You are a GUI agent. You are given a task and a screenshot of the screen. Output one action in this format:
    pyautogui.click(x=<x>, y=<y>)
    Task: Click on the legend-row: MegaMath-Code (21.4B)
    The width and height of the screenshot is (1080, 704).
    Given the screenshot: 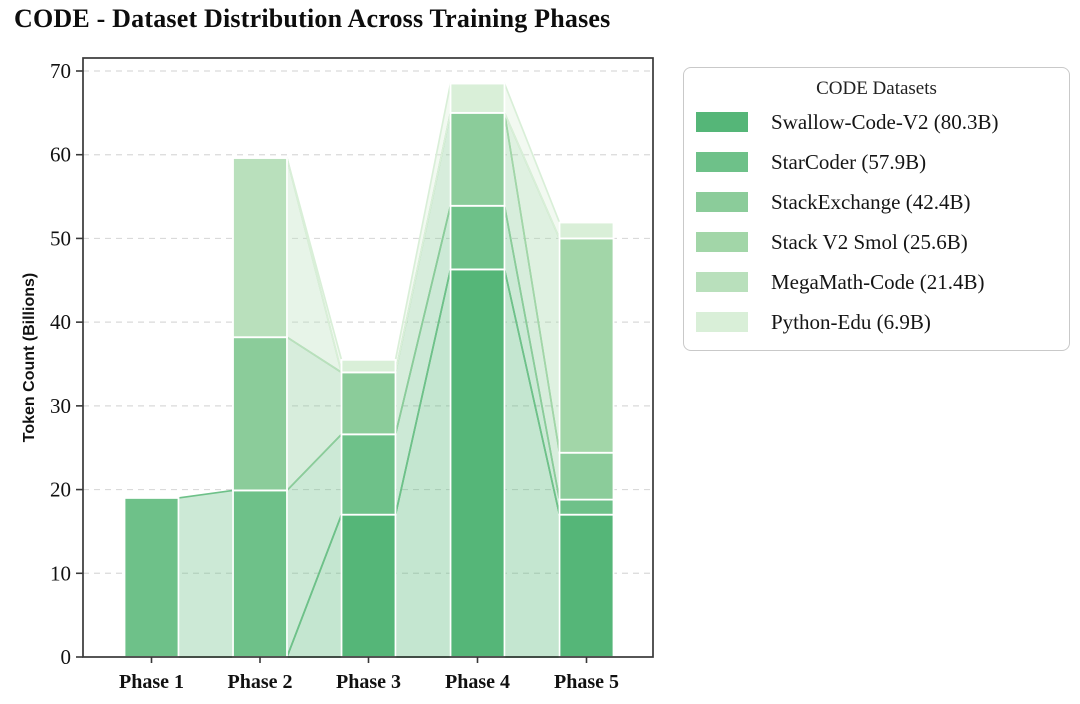 What is the action you would take?
    pyautogui.click(x=876, y=282)
    